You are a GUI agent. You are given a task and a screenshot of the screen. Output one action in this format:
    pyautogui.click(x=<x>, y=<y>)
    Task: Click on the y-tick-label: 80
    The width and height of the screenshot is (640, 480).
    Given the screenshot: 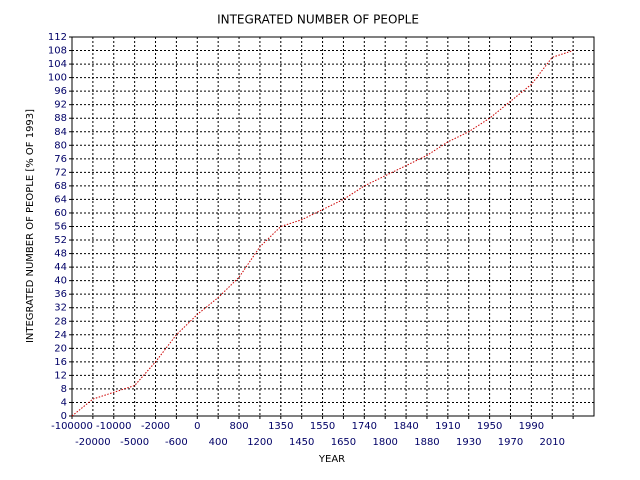 What is the action you would take?
    pyautogui.click(x=60, y=145)
    